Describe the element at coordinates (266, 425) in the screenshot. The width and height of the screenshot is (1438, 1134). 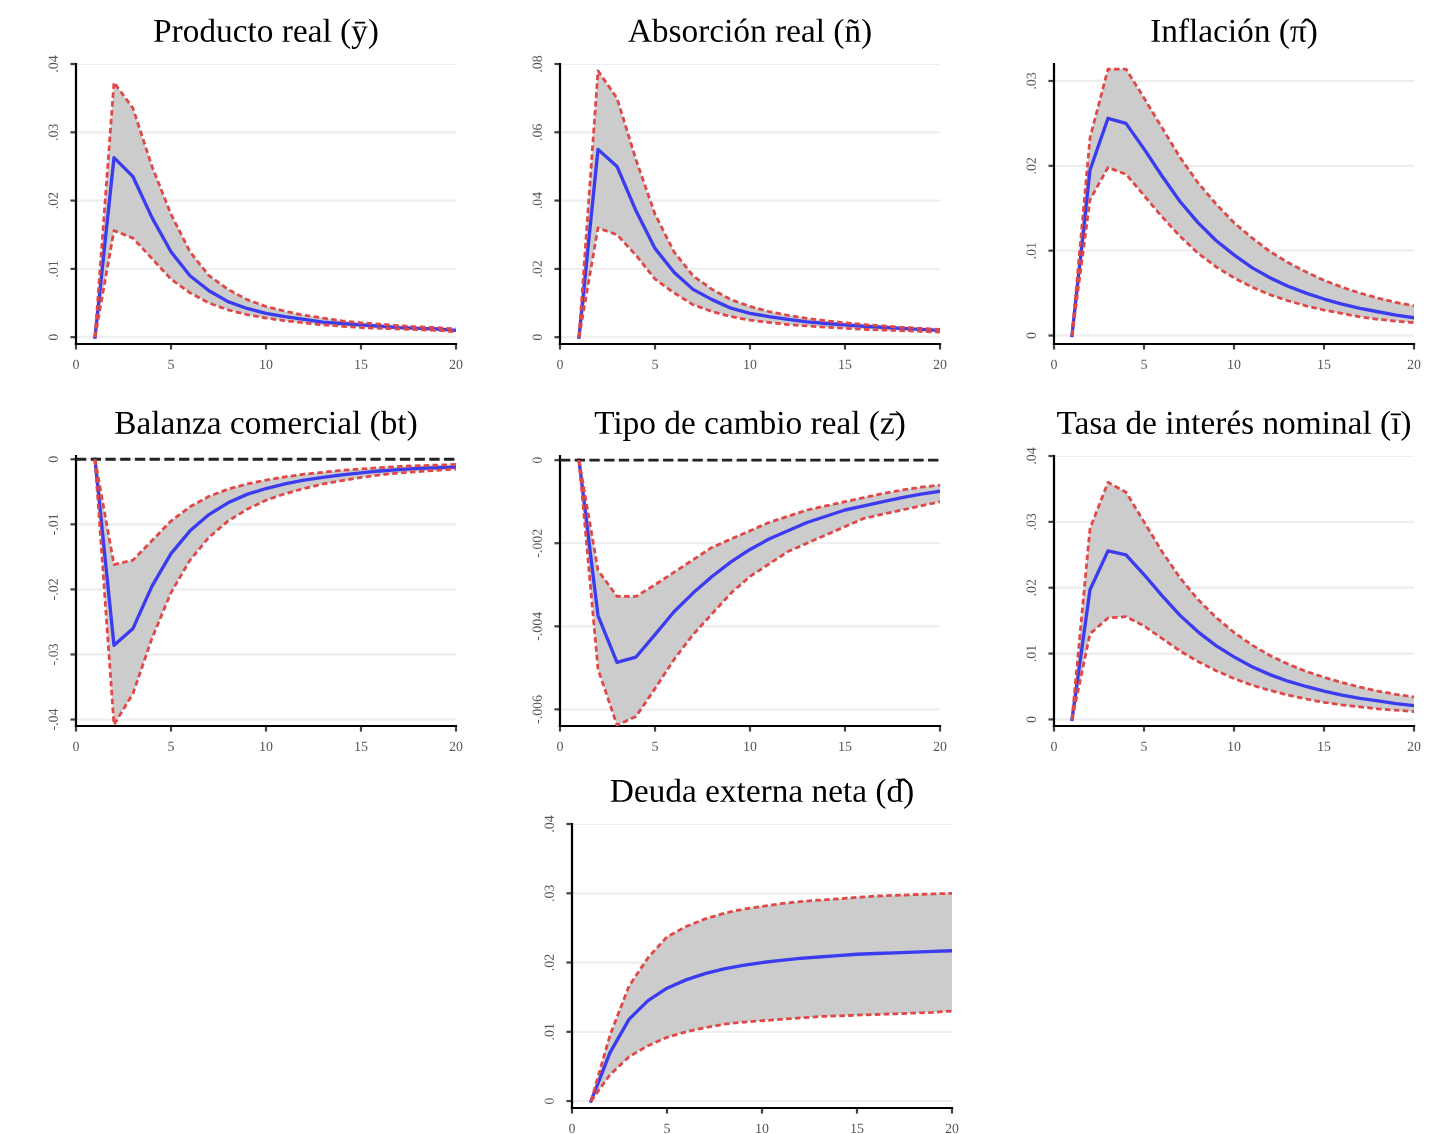
I see `chart-title: Balanza comercial (bt)` at that location.